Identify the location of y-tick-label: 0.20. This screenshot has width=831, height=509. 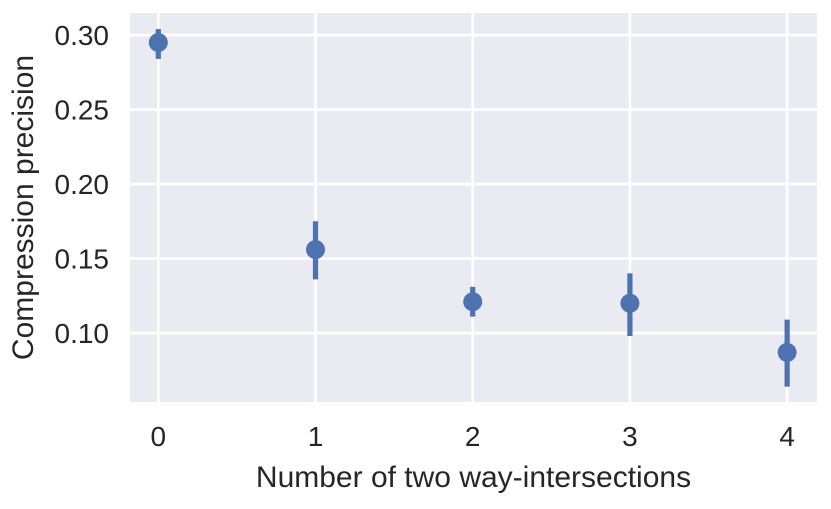
(82, 184).